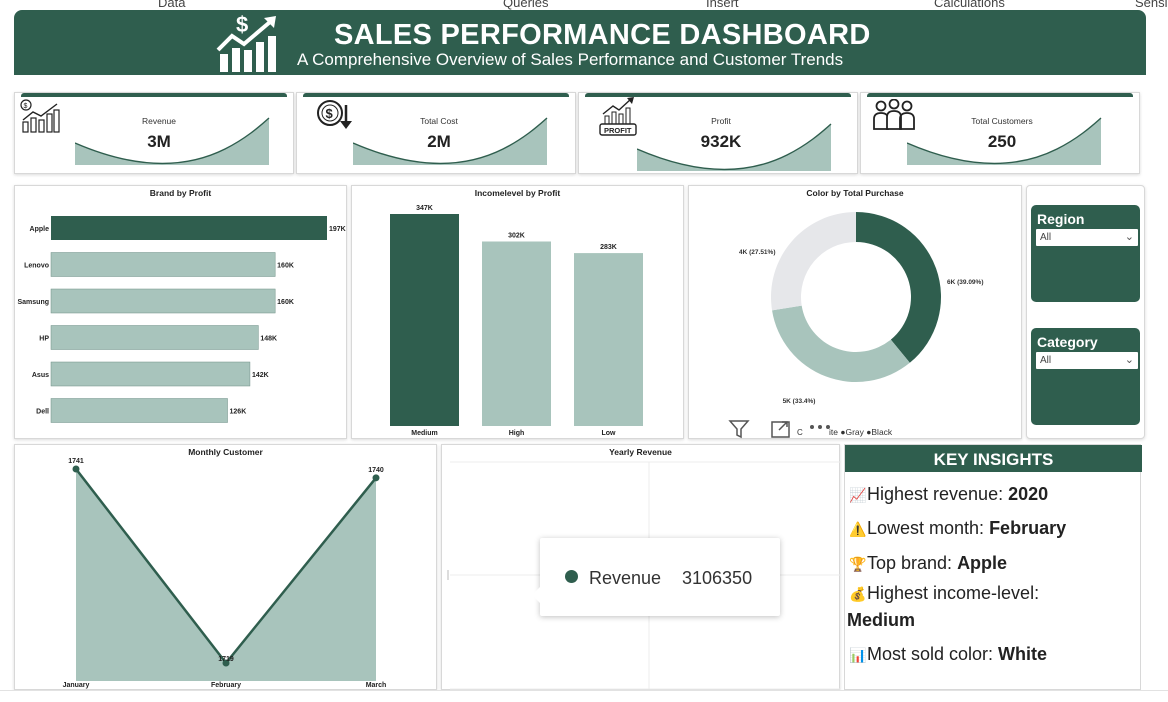  I want to click on legend-text: ite ●Gray ●Black, so click(861, 432).